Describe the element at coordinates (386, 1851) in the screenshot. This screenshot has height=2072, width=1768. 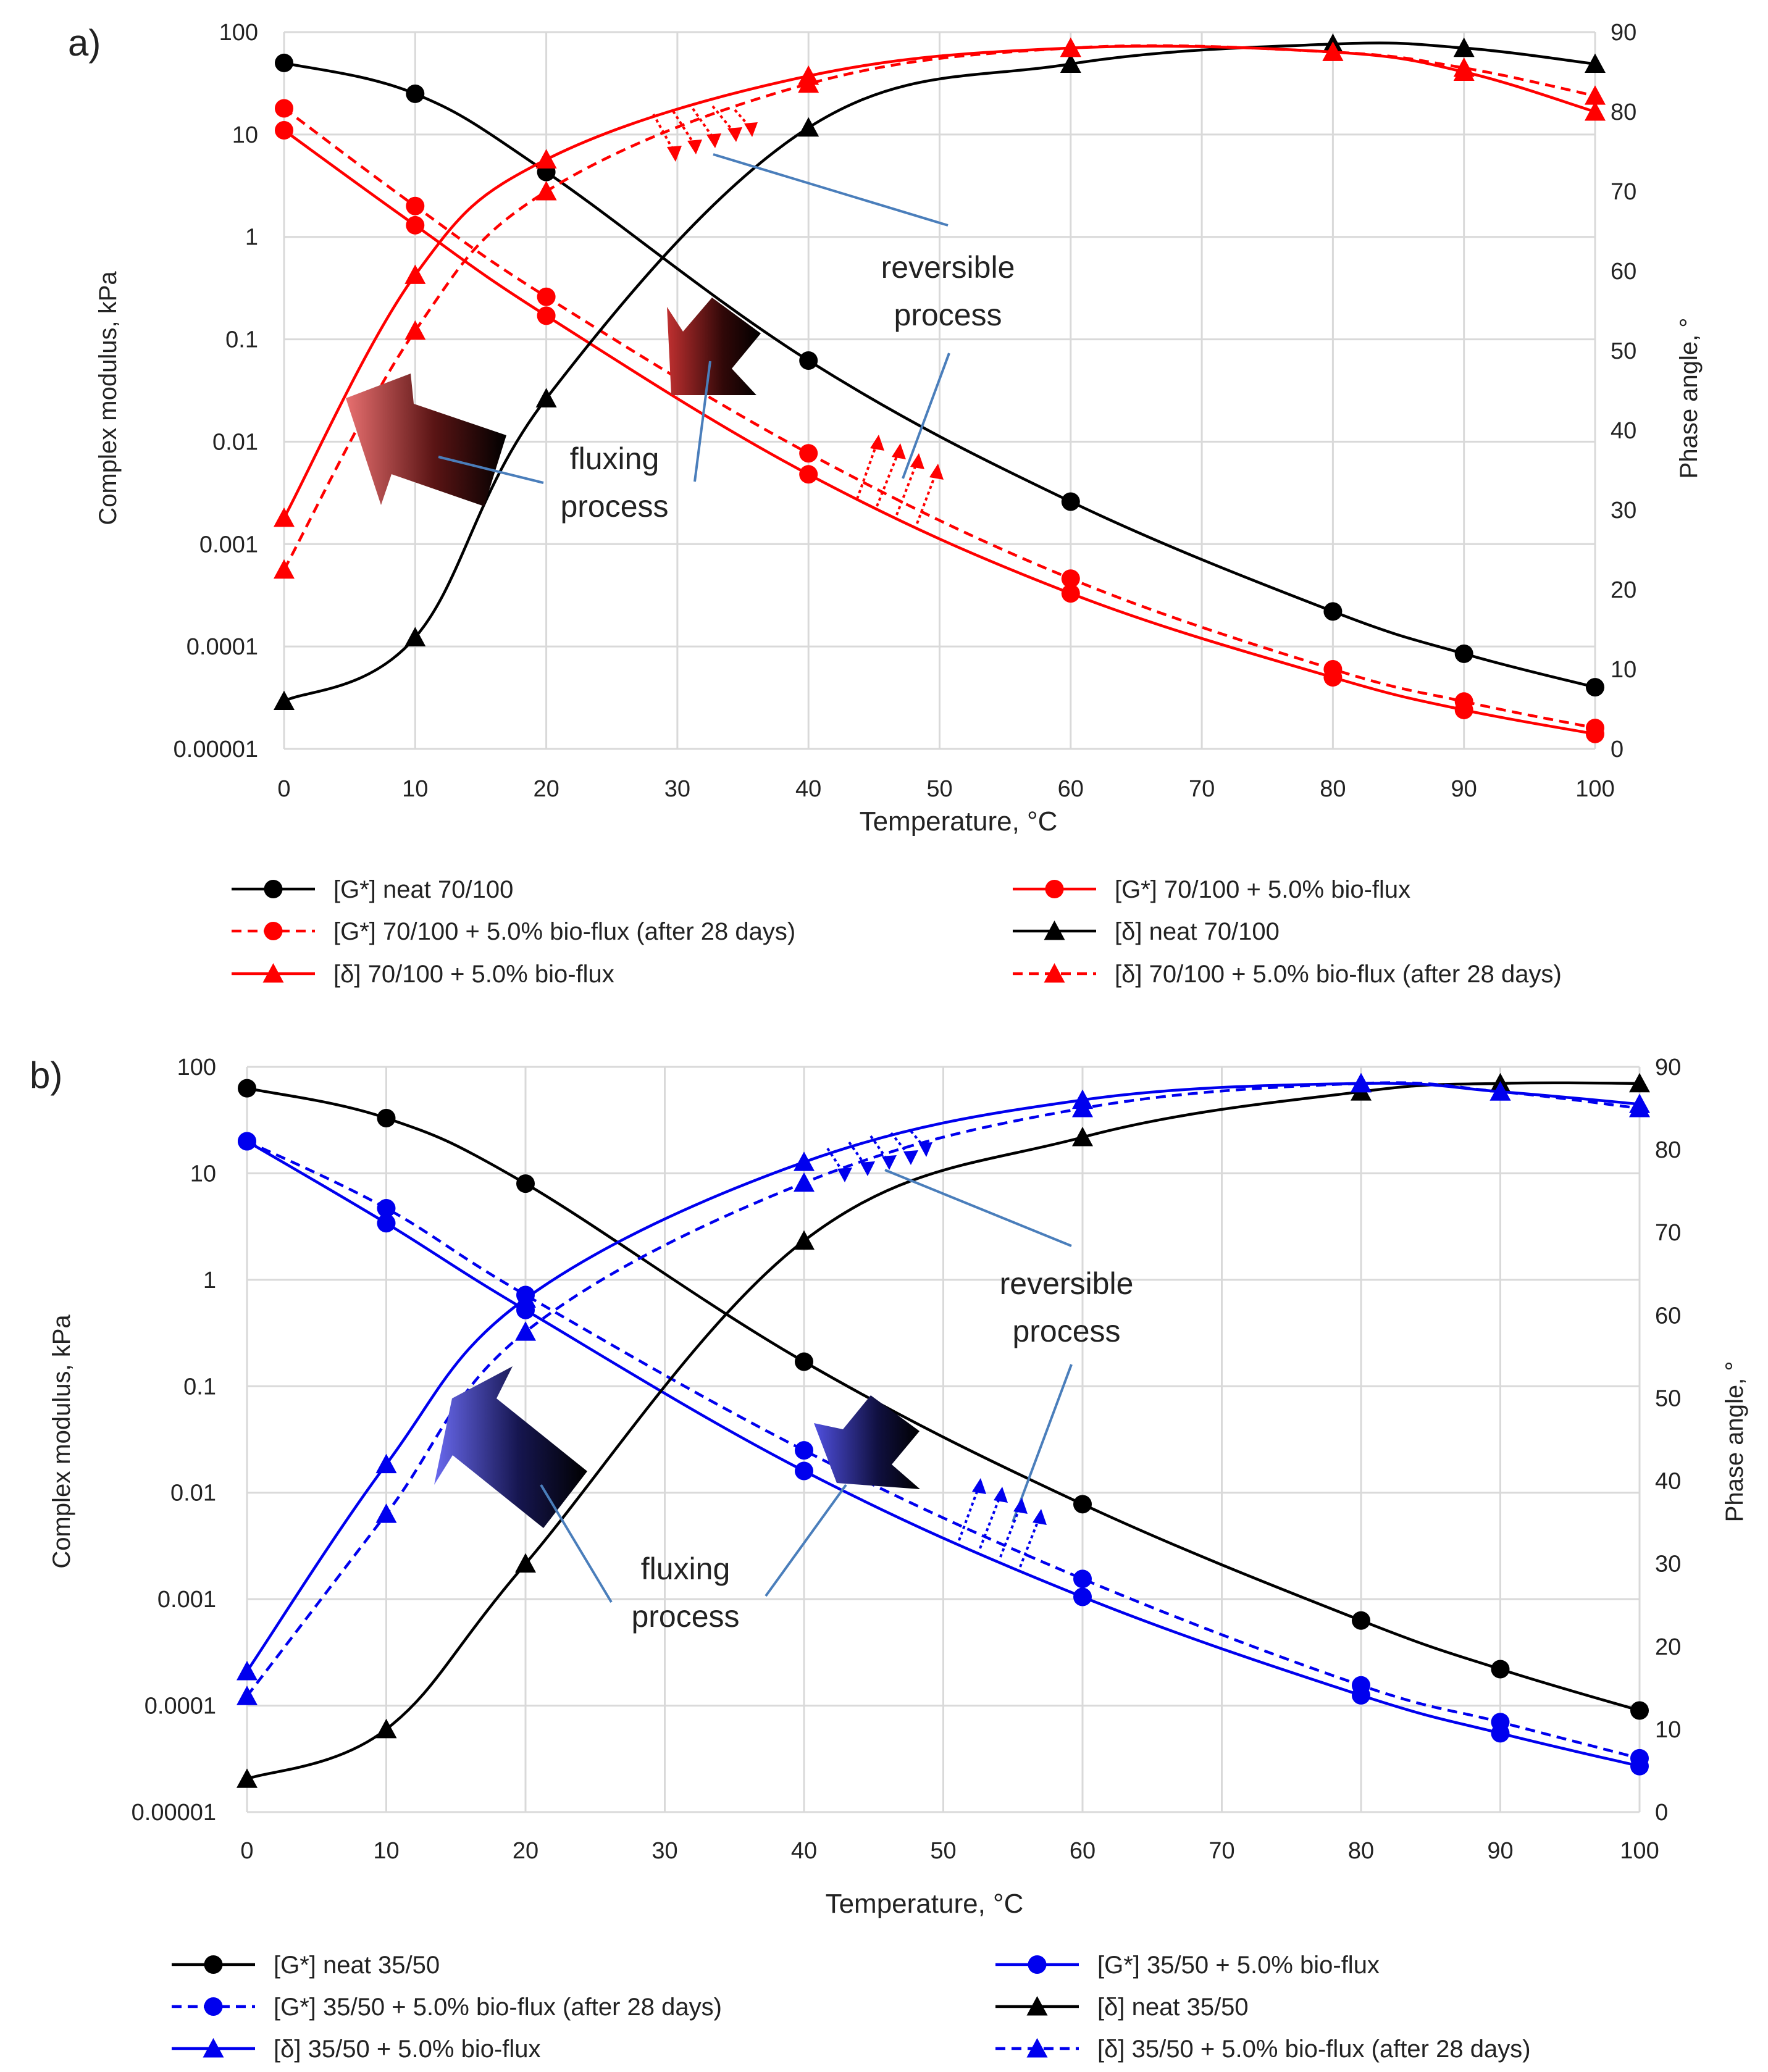
I see `x-tick-label: 10` at that location.